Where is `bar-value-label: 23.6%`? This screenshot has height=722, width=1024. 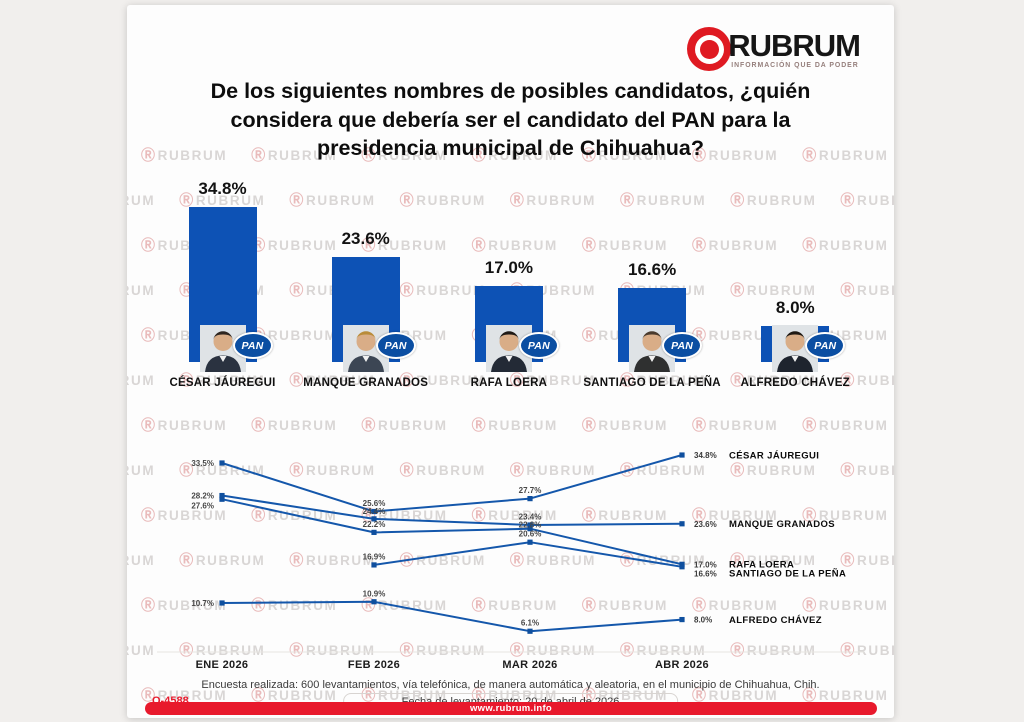 bar-value-label: 23.6% is located at coordinates (365, 238).